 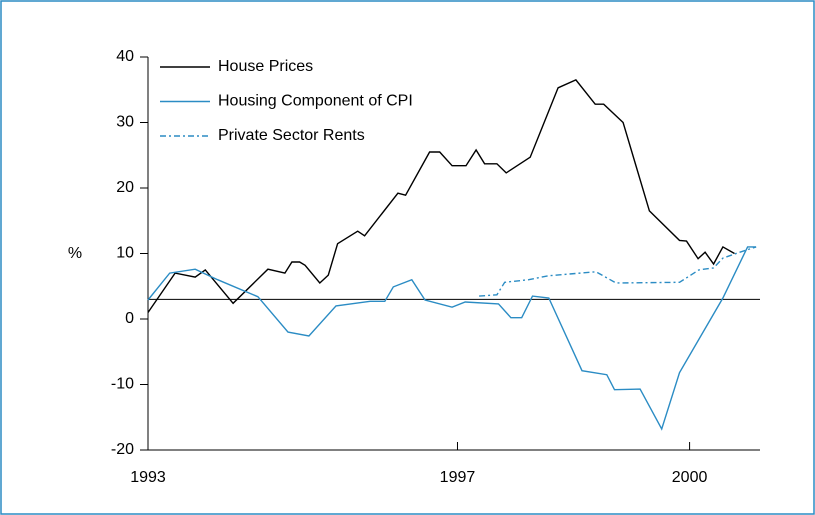 What do you see at coordinates (291, 135) in the screenshot?
I see `legend-label: Private Sector Rents` at bounding box center [291, 135].